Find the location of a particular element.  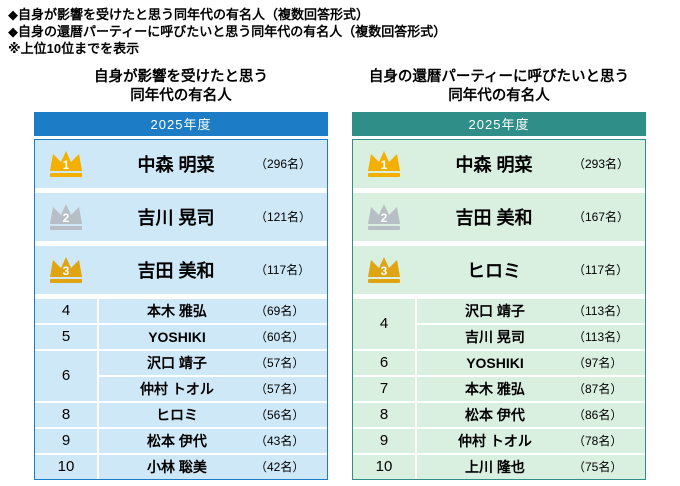

rank-row-9: 9 仲村 トオル （78名） is located at coordinates (499, 440).